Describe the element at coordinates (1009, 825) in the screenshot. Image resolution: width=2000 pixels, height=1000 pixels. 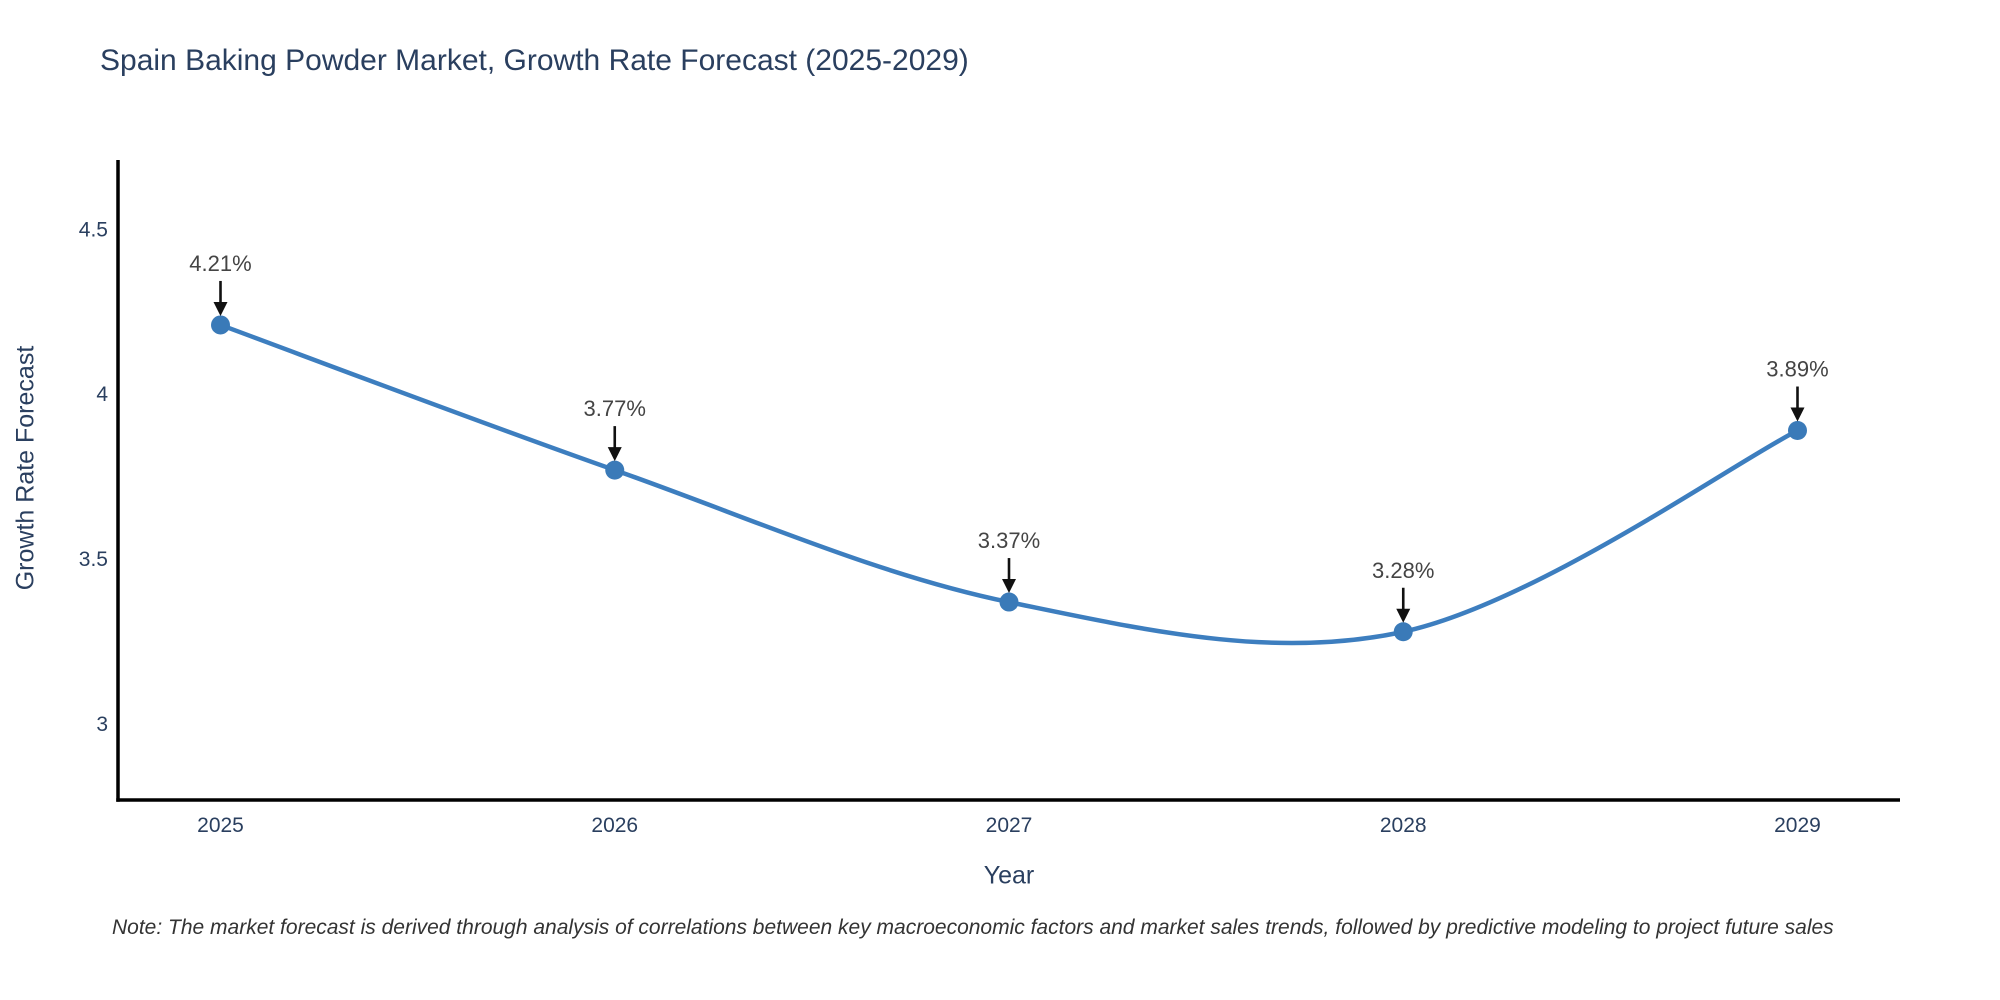
I see `x-tick-label: 2027` at that location.